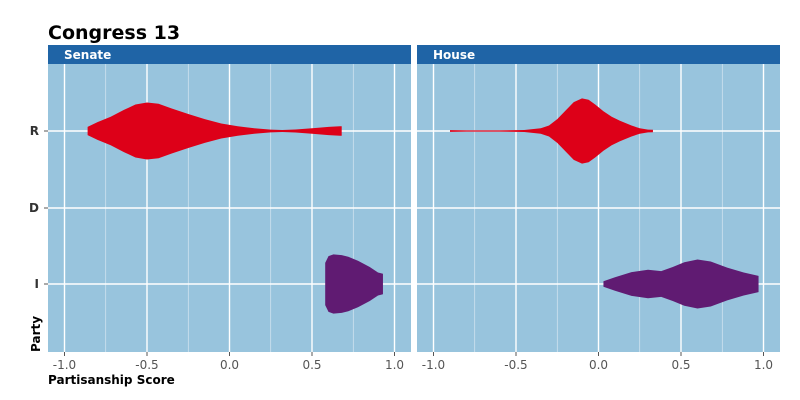  What do you see at coordinates (87, 55) in the screenshot?
I see `facet-strip-label: Senate` at bounding box center [87, 55].